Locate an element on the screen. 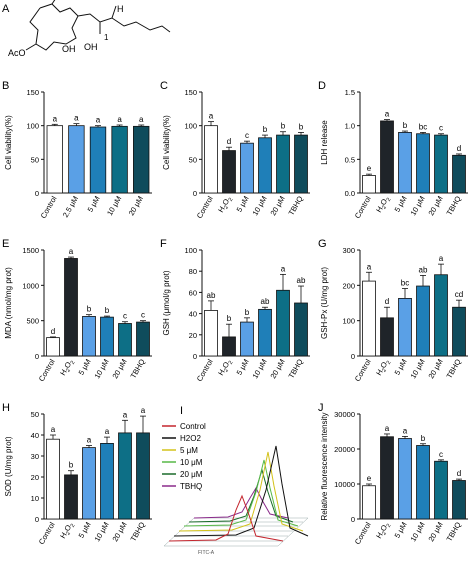 The image size is (474, 564). panel-label-g: G is located at coordinates (322, 244).